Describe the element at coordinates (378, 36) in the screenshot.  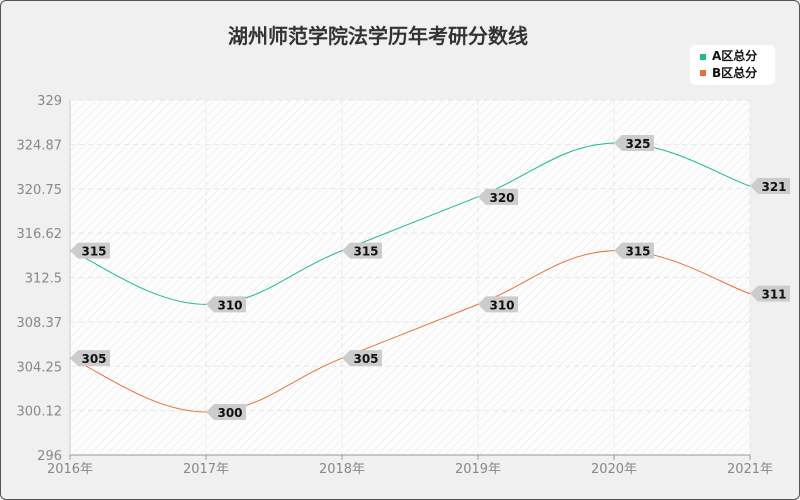
I see `chart-title: 湖州师范学院法学历年考研分数线` at that location.